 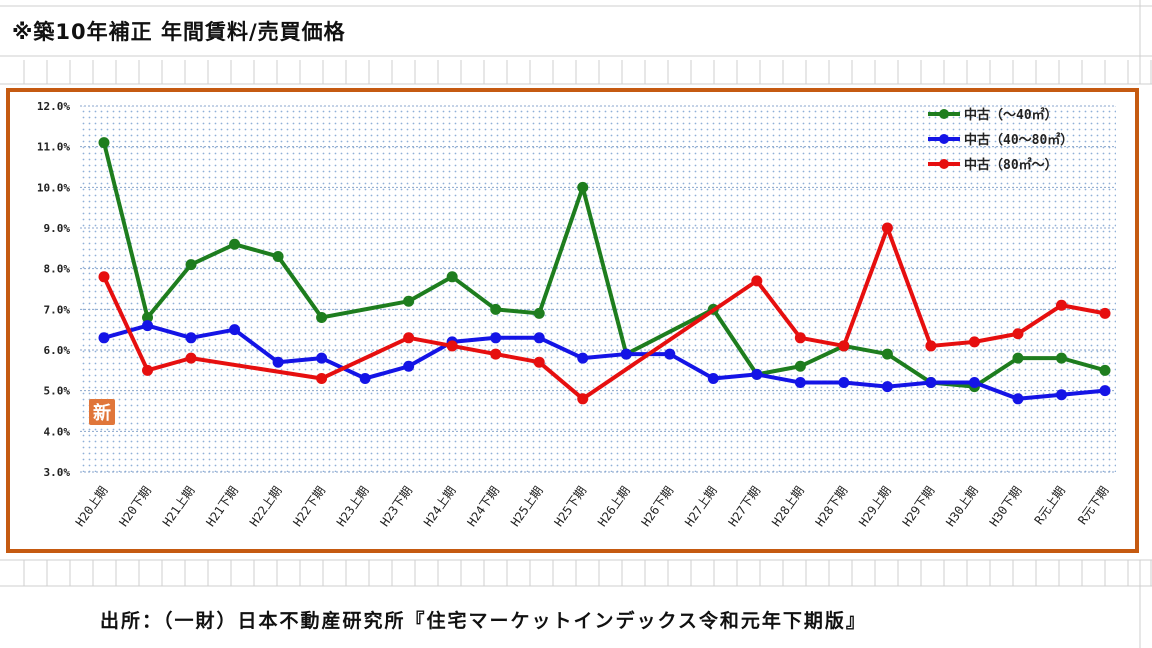 What do you see at coordinates (135, 506) in the screenshot?
I see `x-tick-label: H20下期` at bounding box center [135, 506].